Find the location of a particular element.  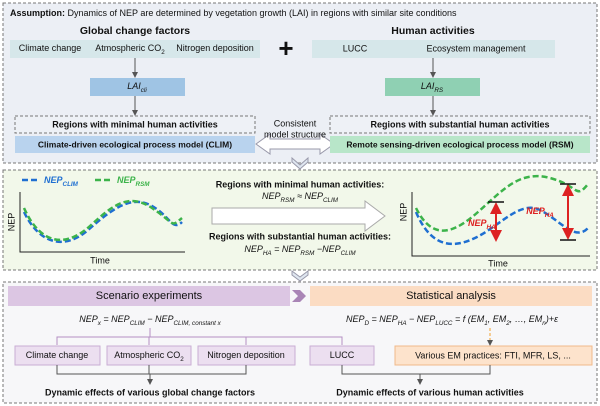

item: LUCC is located at coordinates (342, 355).